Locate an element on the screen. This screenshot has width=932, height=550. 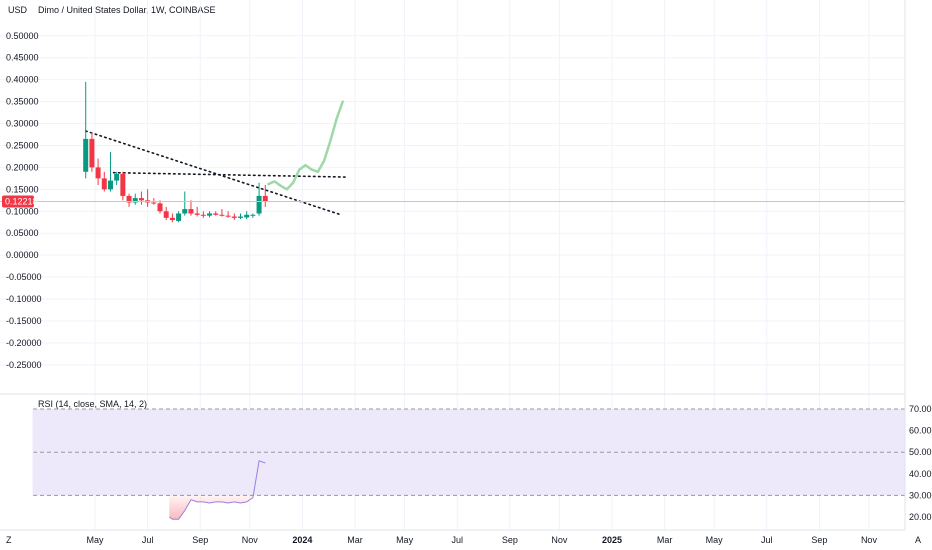
rsi-tick-label: 30.00 is located at coordinates (920, 495).